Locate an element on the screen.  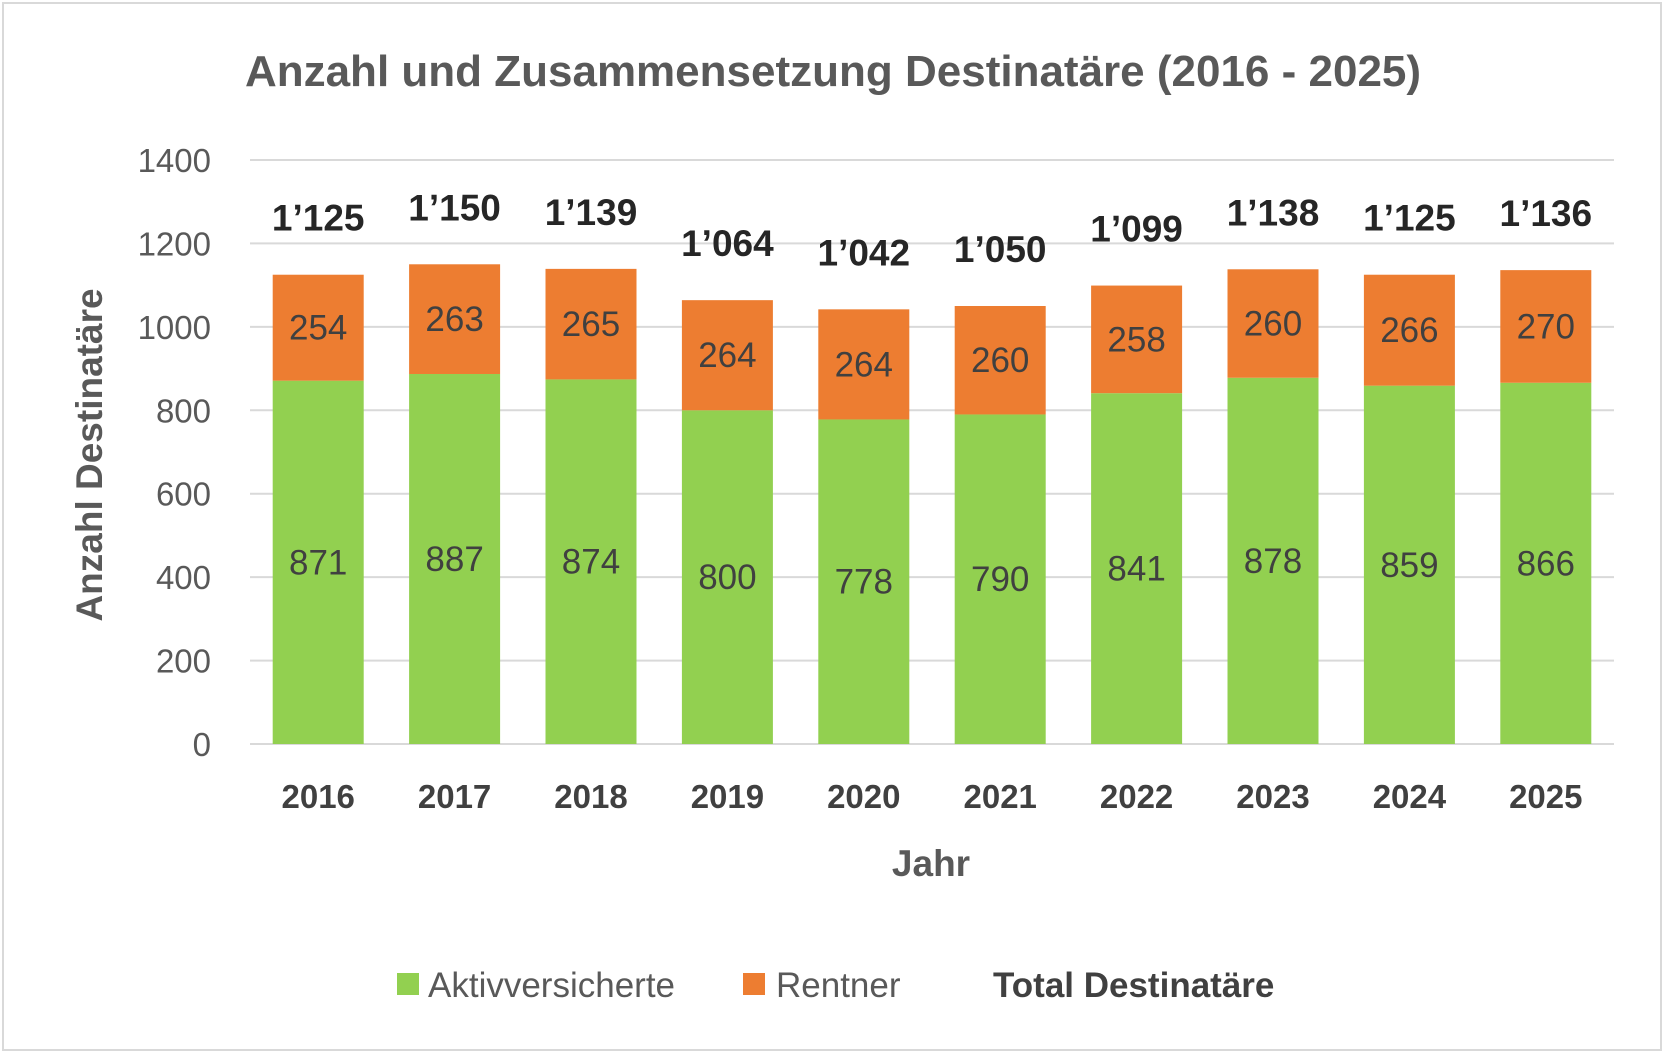
data-label-aktivversicherte: 800 is located at coordinates (727, 577).